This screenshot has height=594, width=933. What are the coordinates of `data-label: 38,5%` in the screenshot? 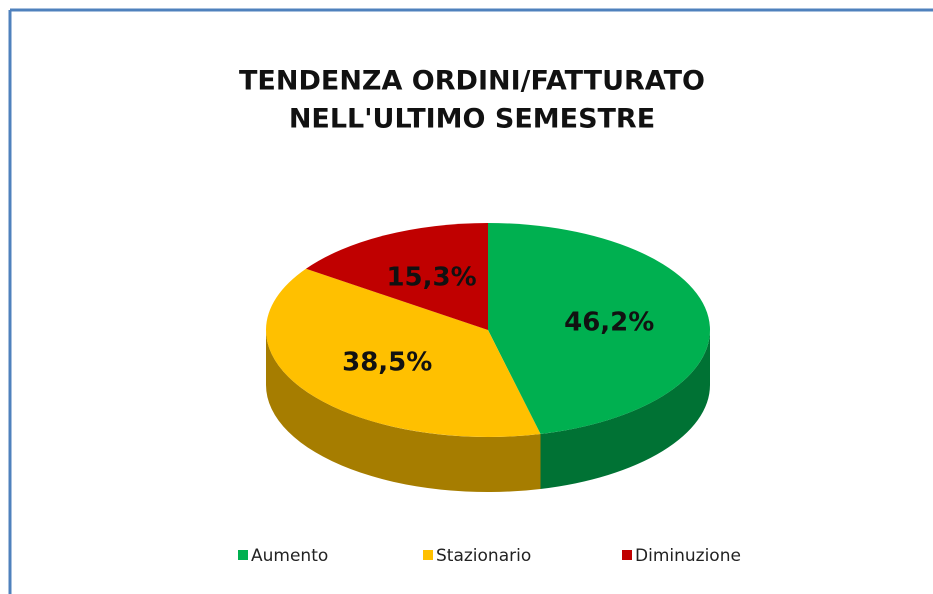 It's located at (387, 363).